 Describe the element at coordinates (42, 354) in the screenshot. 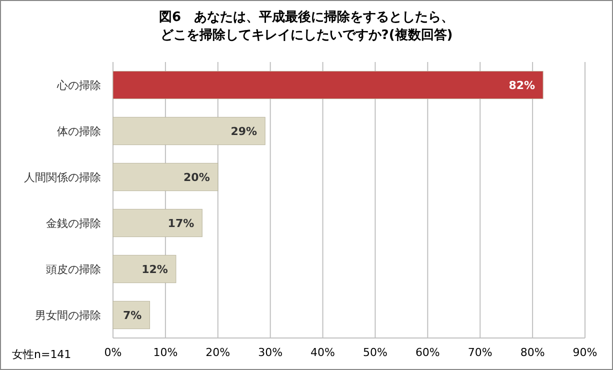

I see `text: 女性n=141` at that location.